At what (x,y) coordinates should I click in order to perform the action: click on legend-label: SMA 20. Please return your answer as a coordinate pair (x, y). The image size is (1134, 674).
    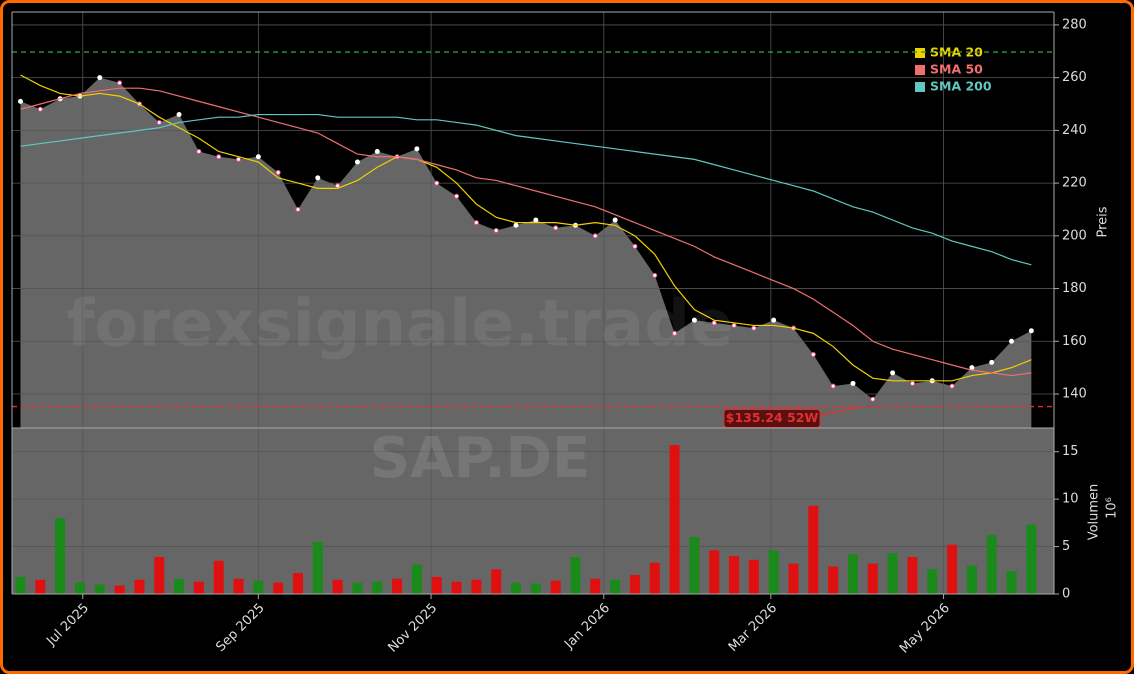
    Looking at the image, I should click on (956, 52).